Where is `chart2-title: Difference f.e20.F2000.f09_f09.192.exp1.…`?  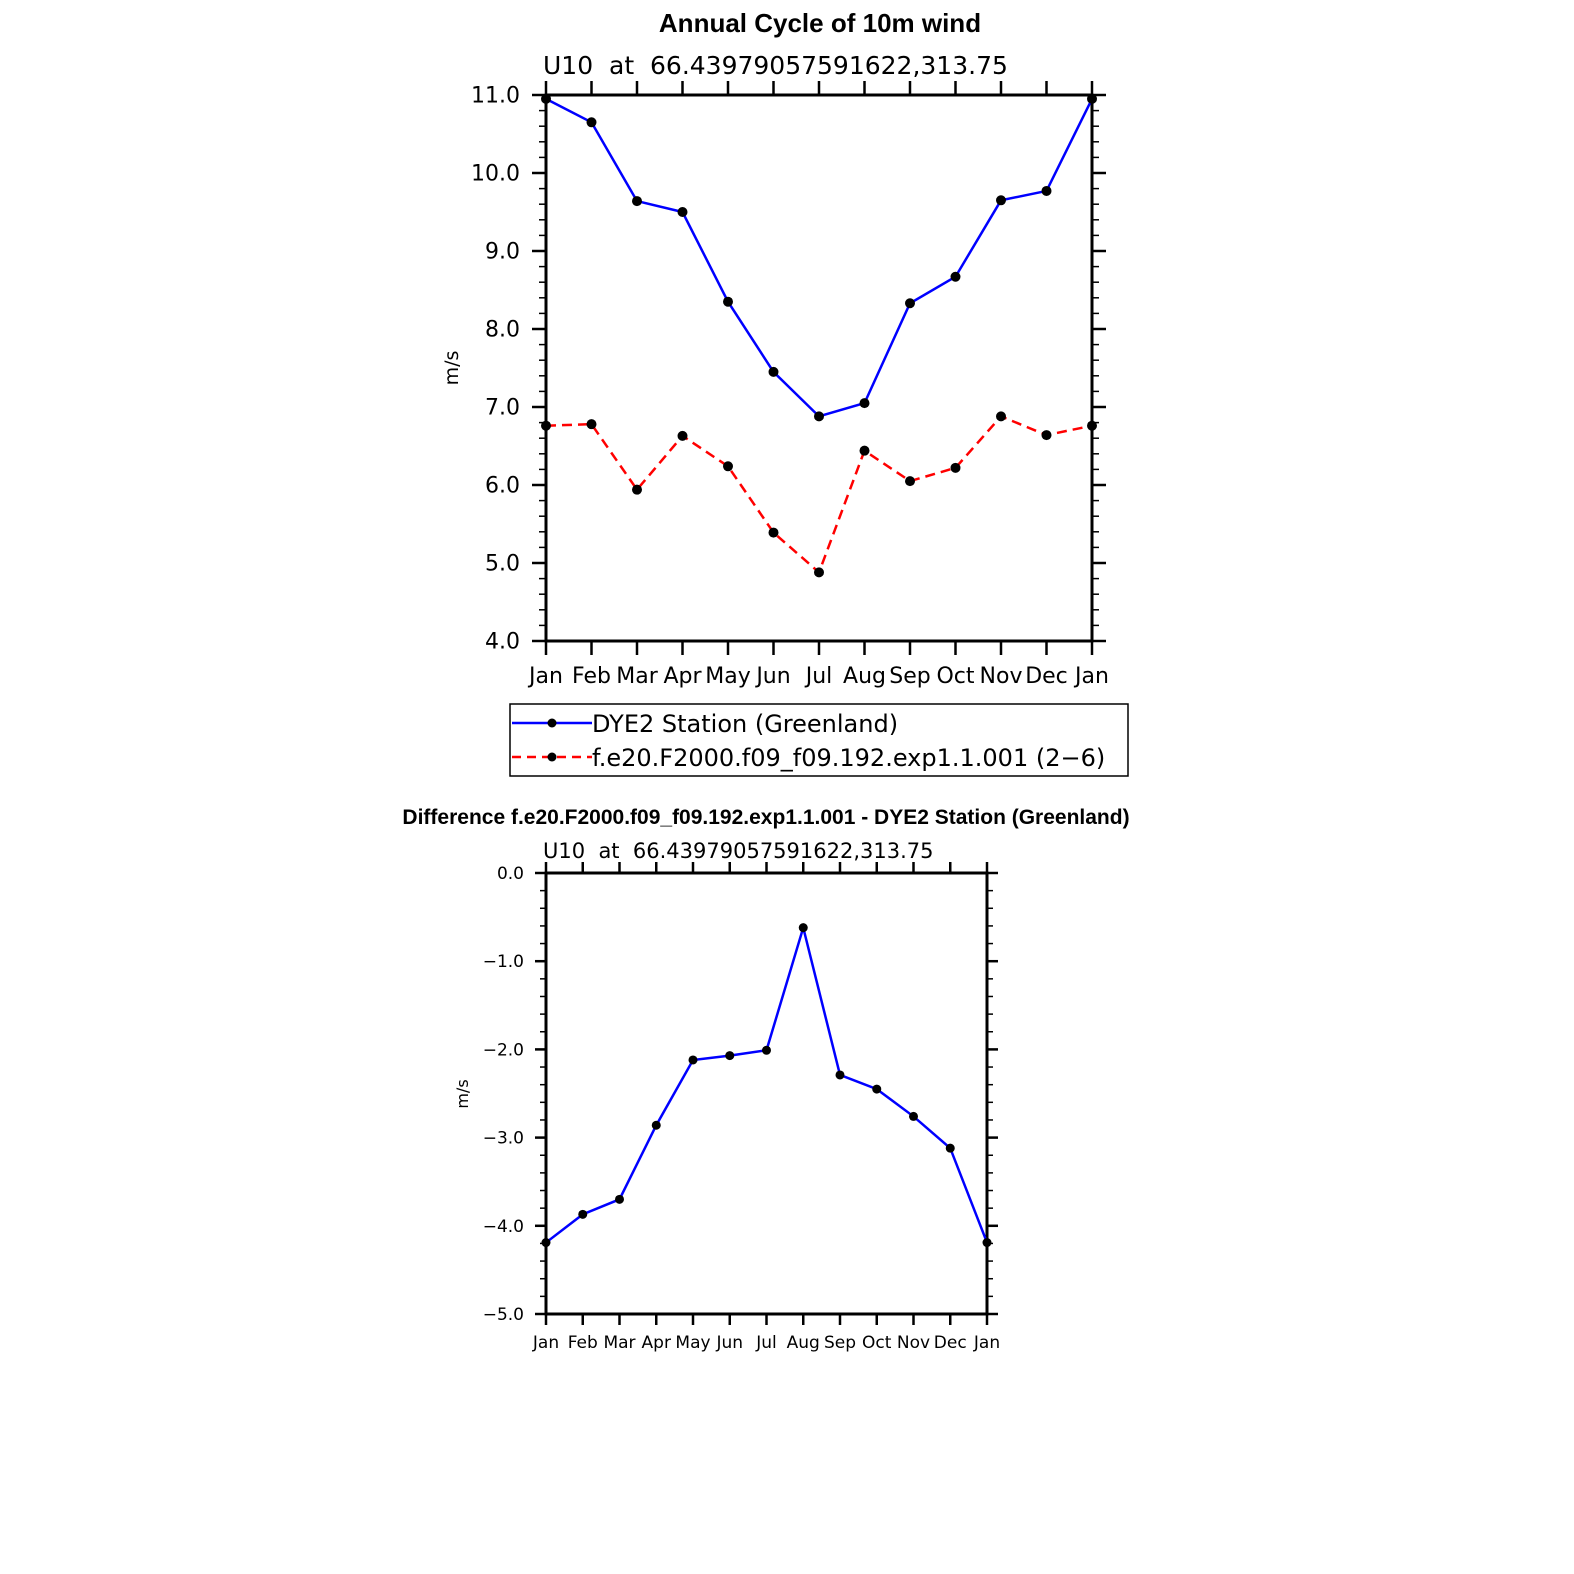
chart2-title: Difference f.e20.F2000.f09_f09.192.exp1.… is located at coordinates (765, 817).